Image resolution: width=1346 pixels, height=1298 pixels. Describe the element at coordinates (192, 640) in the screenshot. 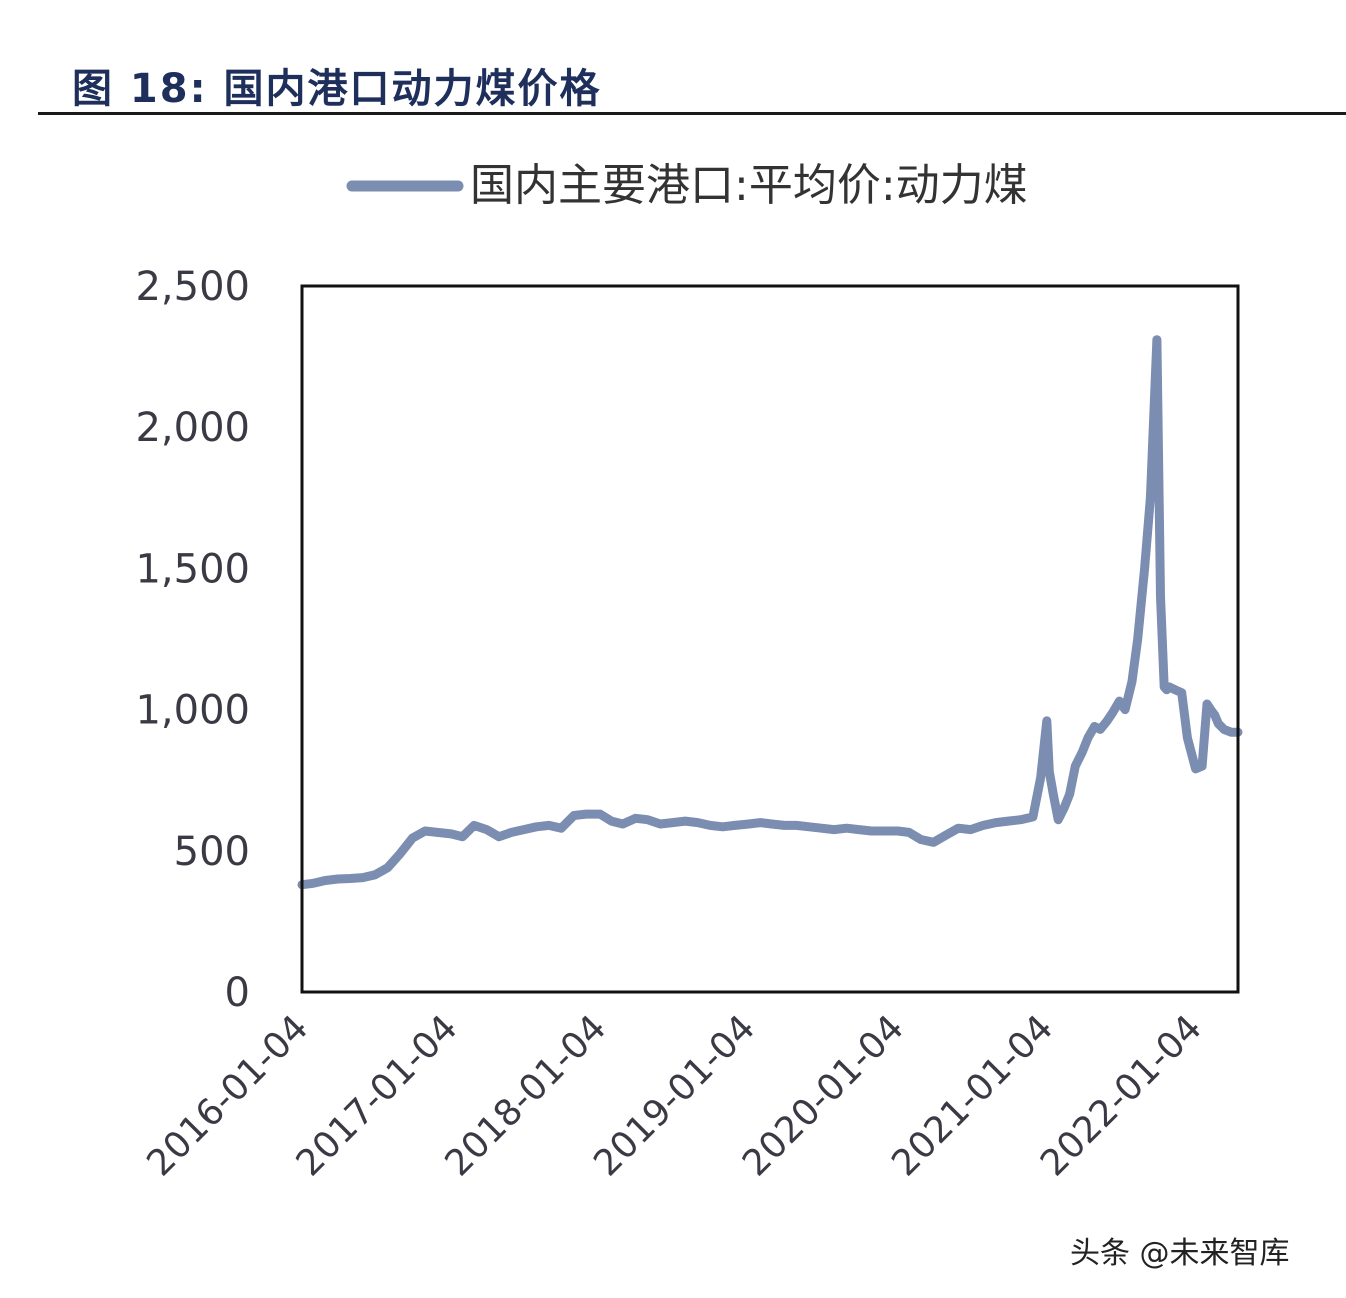

I see `y-axis-ticks: 0 500 1,000 1,500 2,000 2,500` at that location.